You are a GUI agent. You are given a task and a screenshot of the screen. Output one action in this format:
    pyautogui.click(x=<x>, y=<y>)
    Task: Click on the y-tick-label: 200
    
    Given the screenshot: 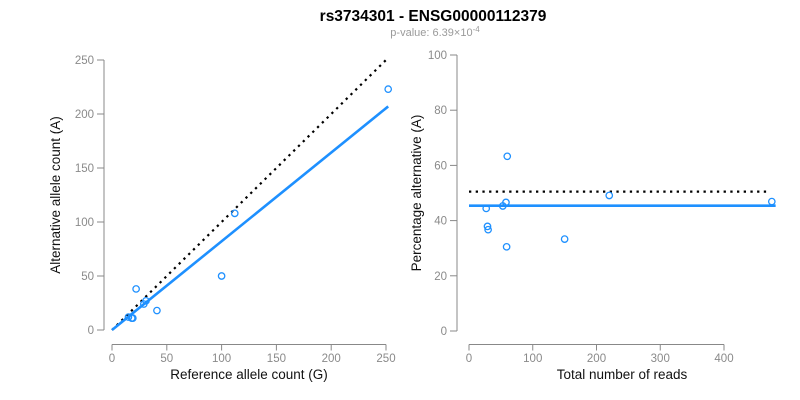 What is the action you would take?
    pyautogui.click(x=84, y=115)
    